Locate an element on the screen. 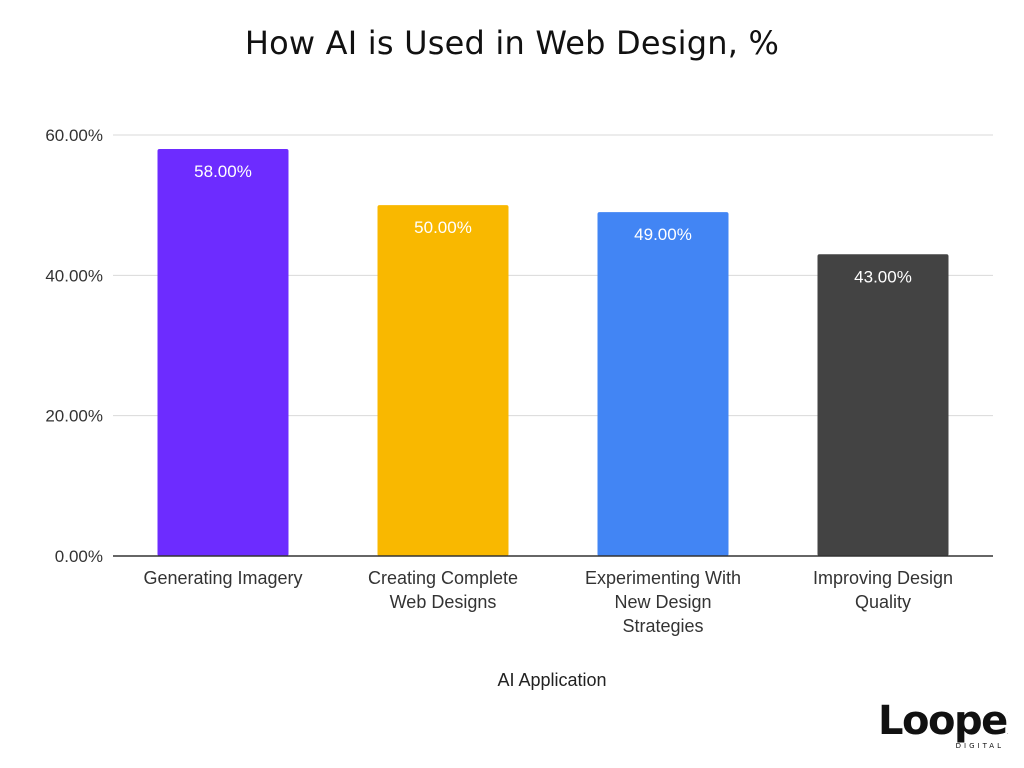 This screenshot has height=768, width=1024. loopex-digital-logo: Loopex DIGITAL is located at coordinates (943, 724).